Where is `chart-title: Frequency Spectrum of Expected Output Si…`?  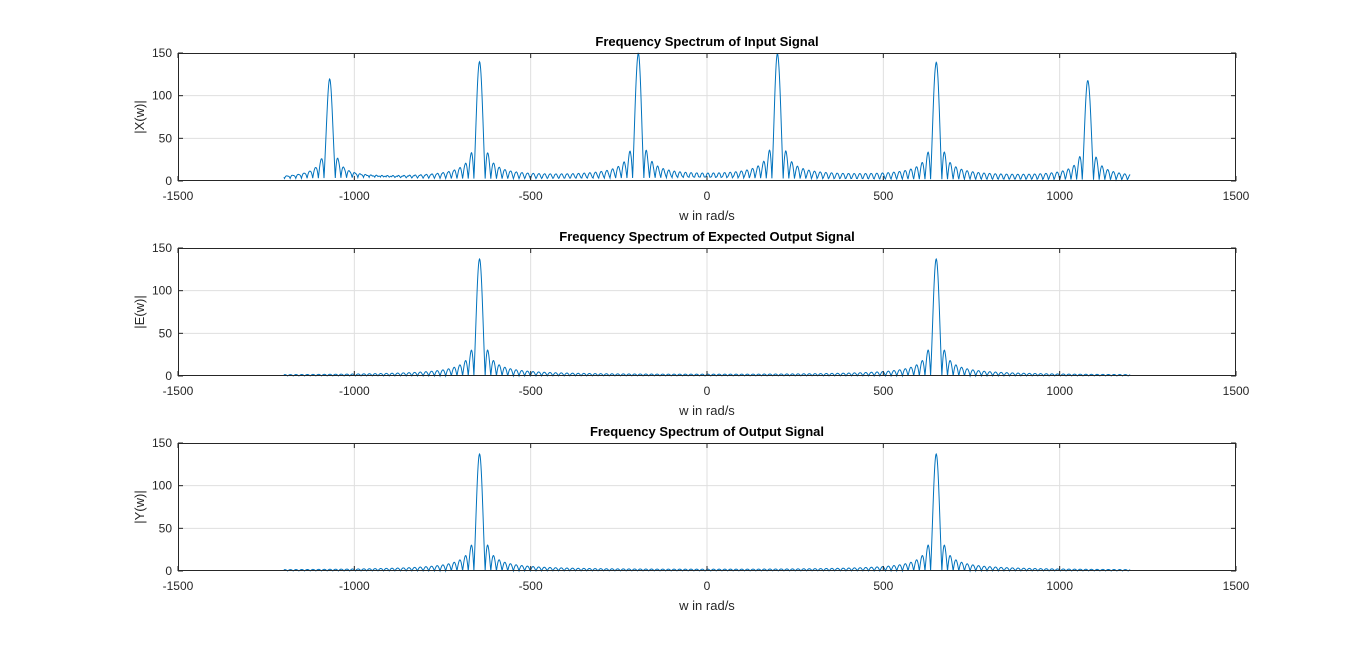 chart-title: Frequency Spectrum of Expected Output Si… is located at coordinates (706, 236).